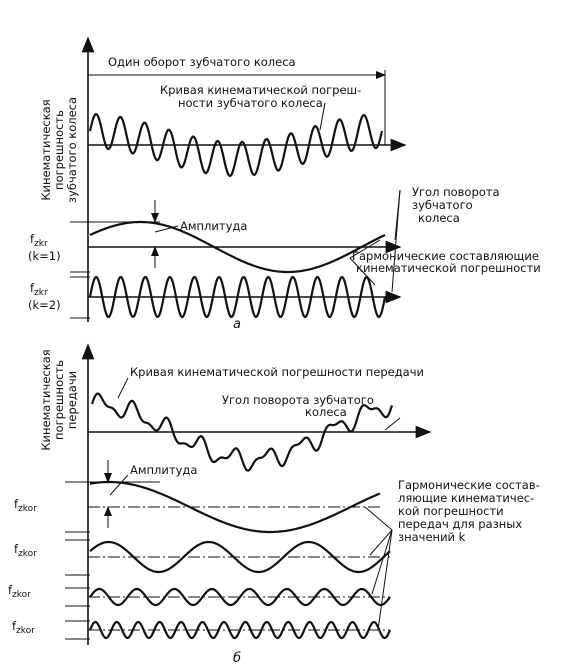 The image size is (570, 670). Describe the element at coordinates (442, 205) in the screenshot. I see `label: зубчатого` at that location.